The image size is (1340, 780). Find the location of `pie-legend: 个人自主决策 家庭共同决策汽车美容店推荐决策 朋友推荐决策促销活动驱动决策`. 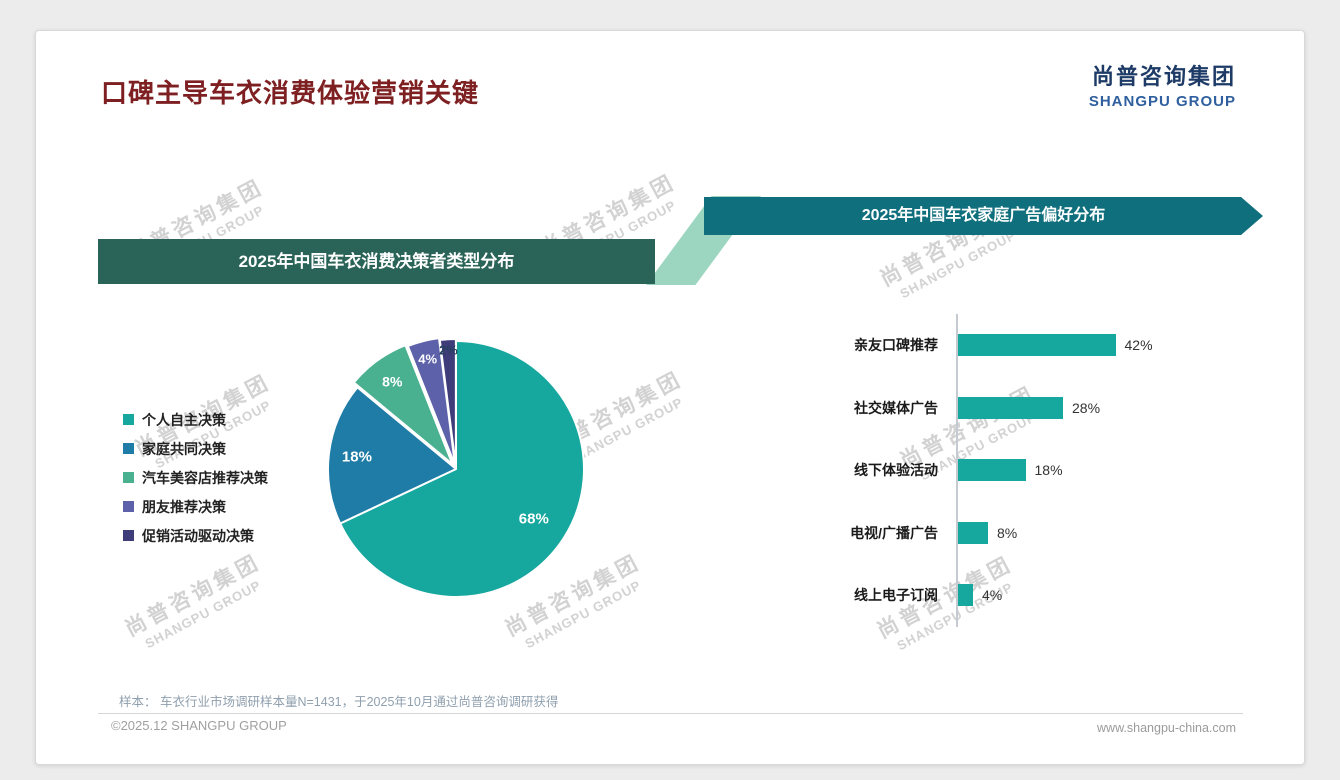

pie-legend: 个人自主决策 家庭共同决策汽车美容店推荐决策 朋友推荐决策促销活动驱动决策 is located at coordinates (195, 477).